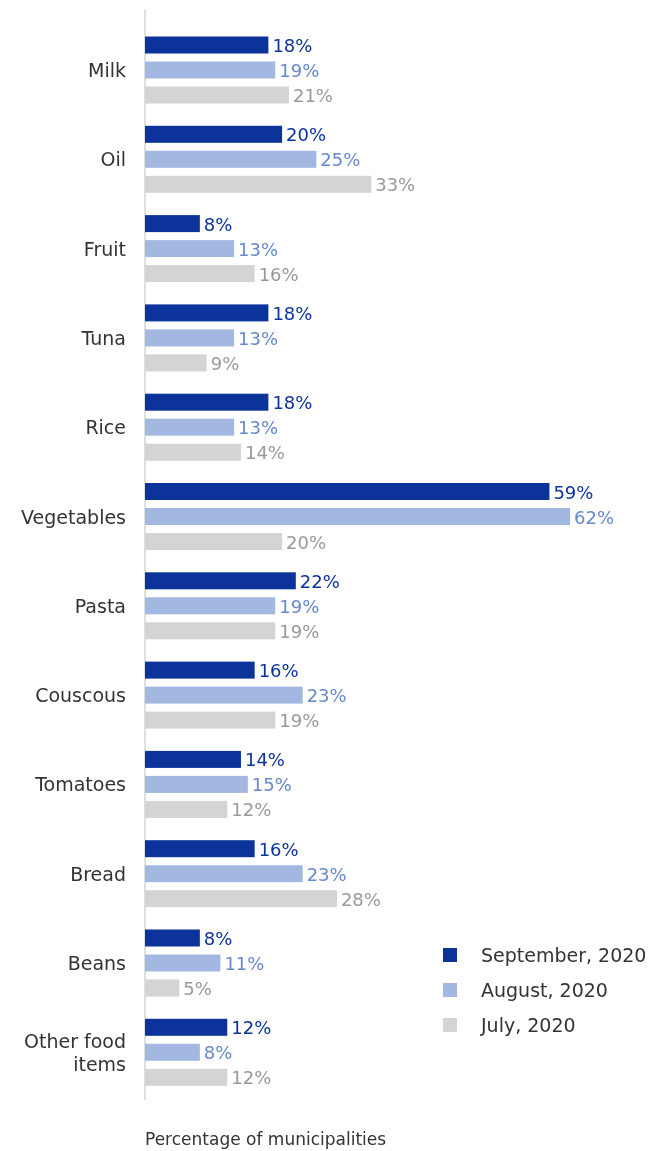  I want to click on data-label: 33%, so click(395, 185).